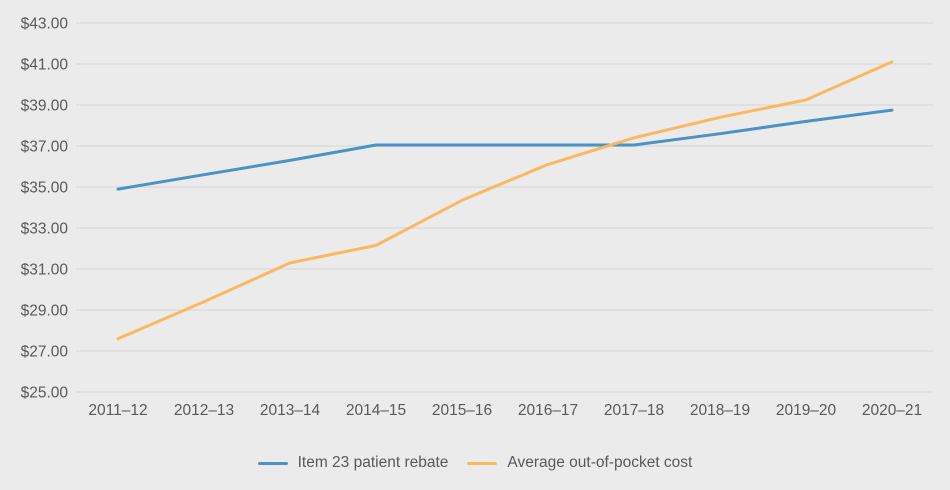 The height and width of the screenshot is (490, 950). I want to click on x-tick-label: 2014–15, so click(376, 410).